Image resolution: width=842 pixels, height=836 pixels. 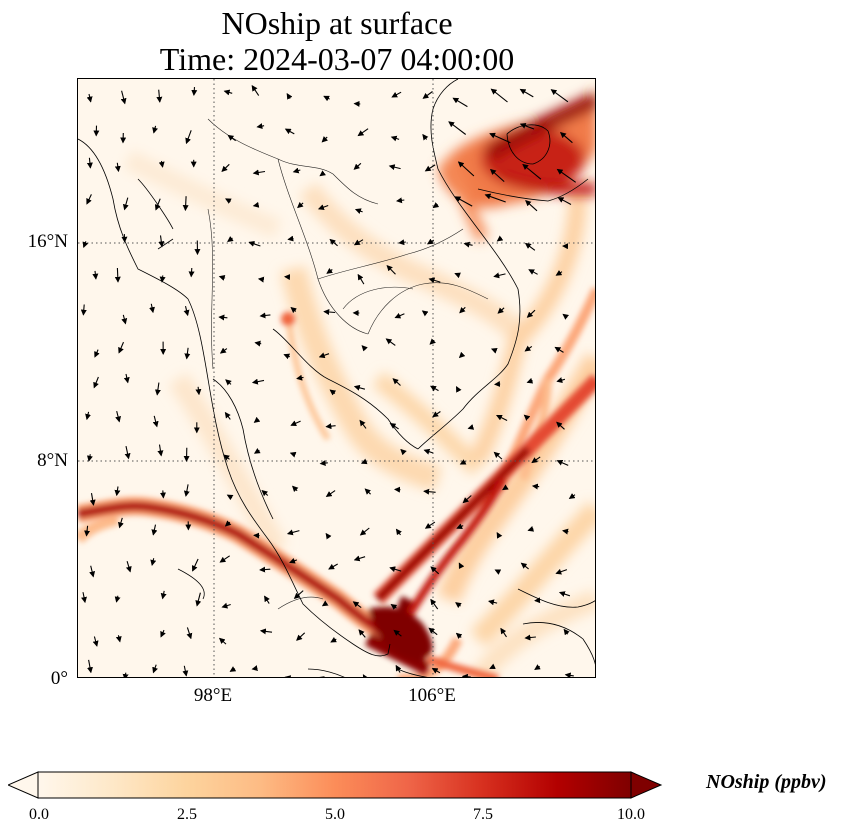 What do you see at coordinates (631, 814) in the screenshot?
I see `colorbar-tick-10: 10.0` at bounding box center [631, 814].